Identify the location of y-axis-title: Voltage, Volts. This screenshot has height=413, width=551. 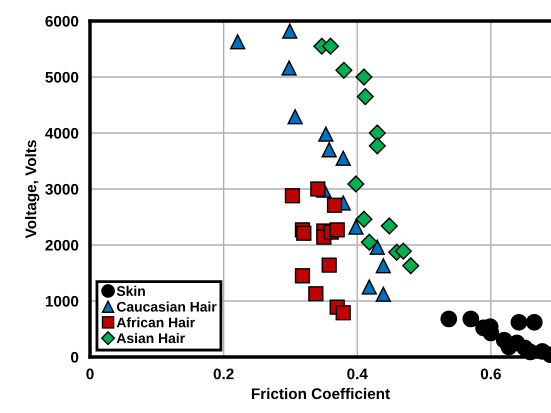
(32, 189).